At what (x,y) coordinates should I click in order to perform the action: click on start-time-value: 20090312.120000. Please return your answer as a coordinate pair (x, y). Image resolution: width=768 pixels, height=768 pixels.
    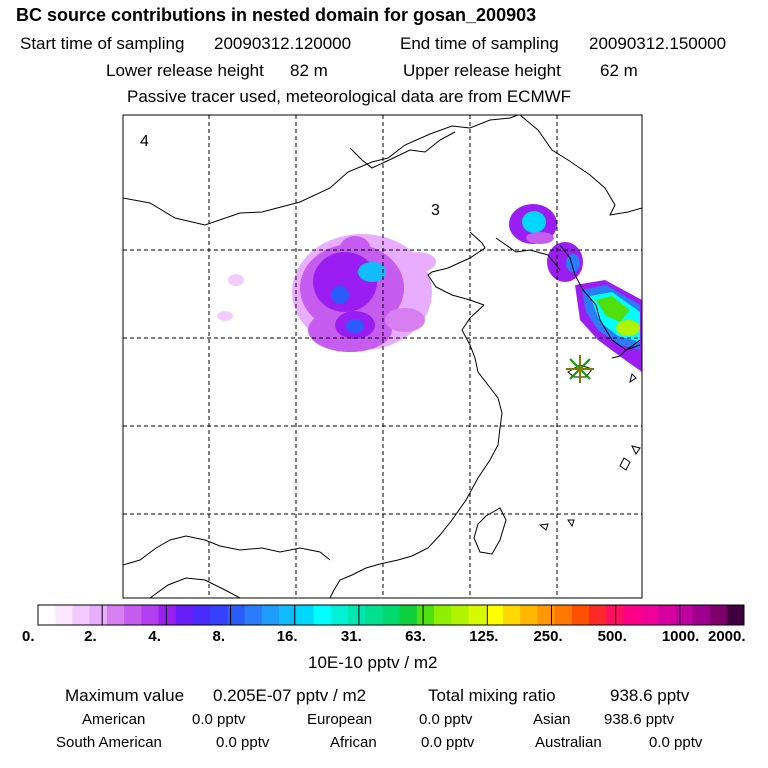
    Looking at the image, I should click on (283, 43).